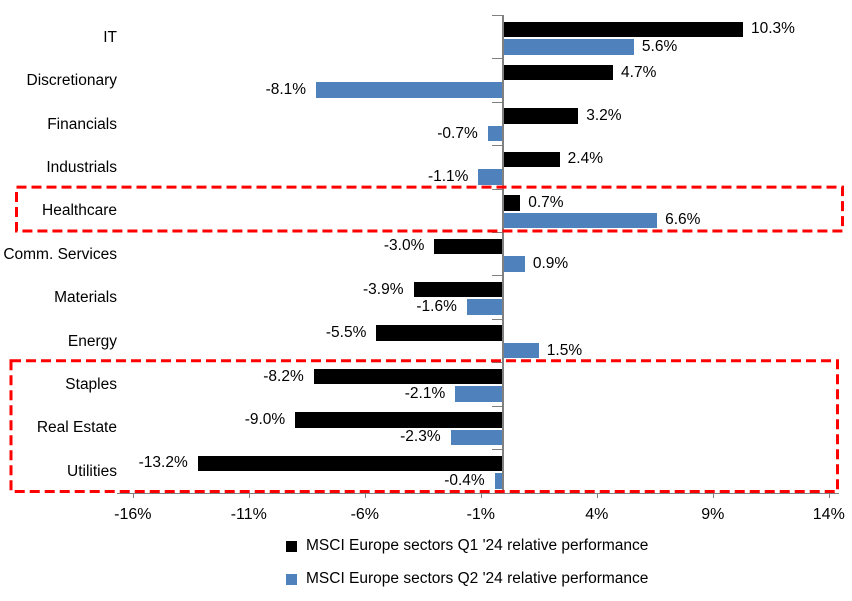 This screenshot has width=852, height=601. I want to click on bar-value-label: -2.1%, so click(425, 394).